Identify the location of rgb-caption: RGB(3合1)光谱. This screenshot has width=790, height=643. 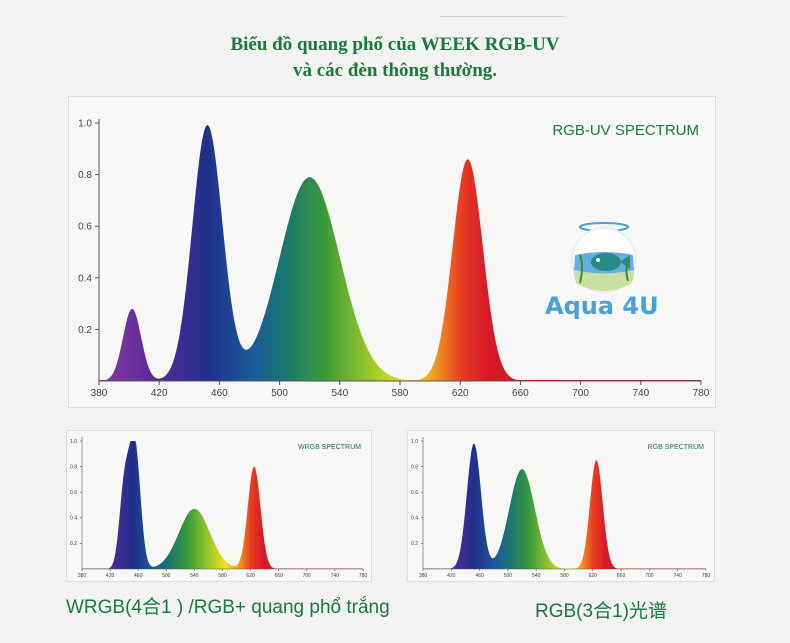
(601, 611).